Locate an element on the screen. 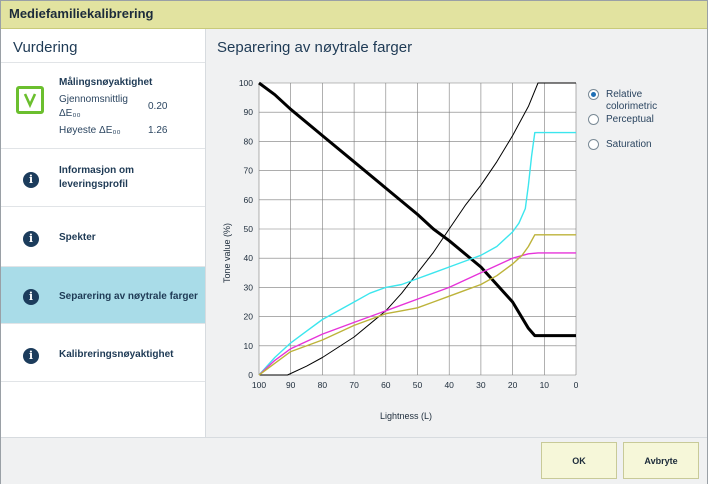 This screenshot has height=484, width=708. checkmark-icon is located at coordinates (30, 100).